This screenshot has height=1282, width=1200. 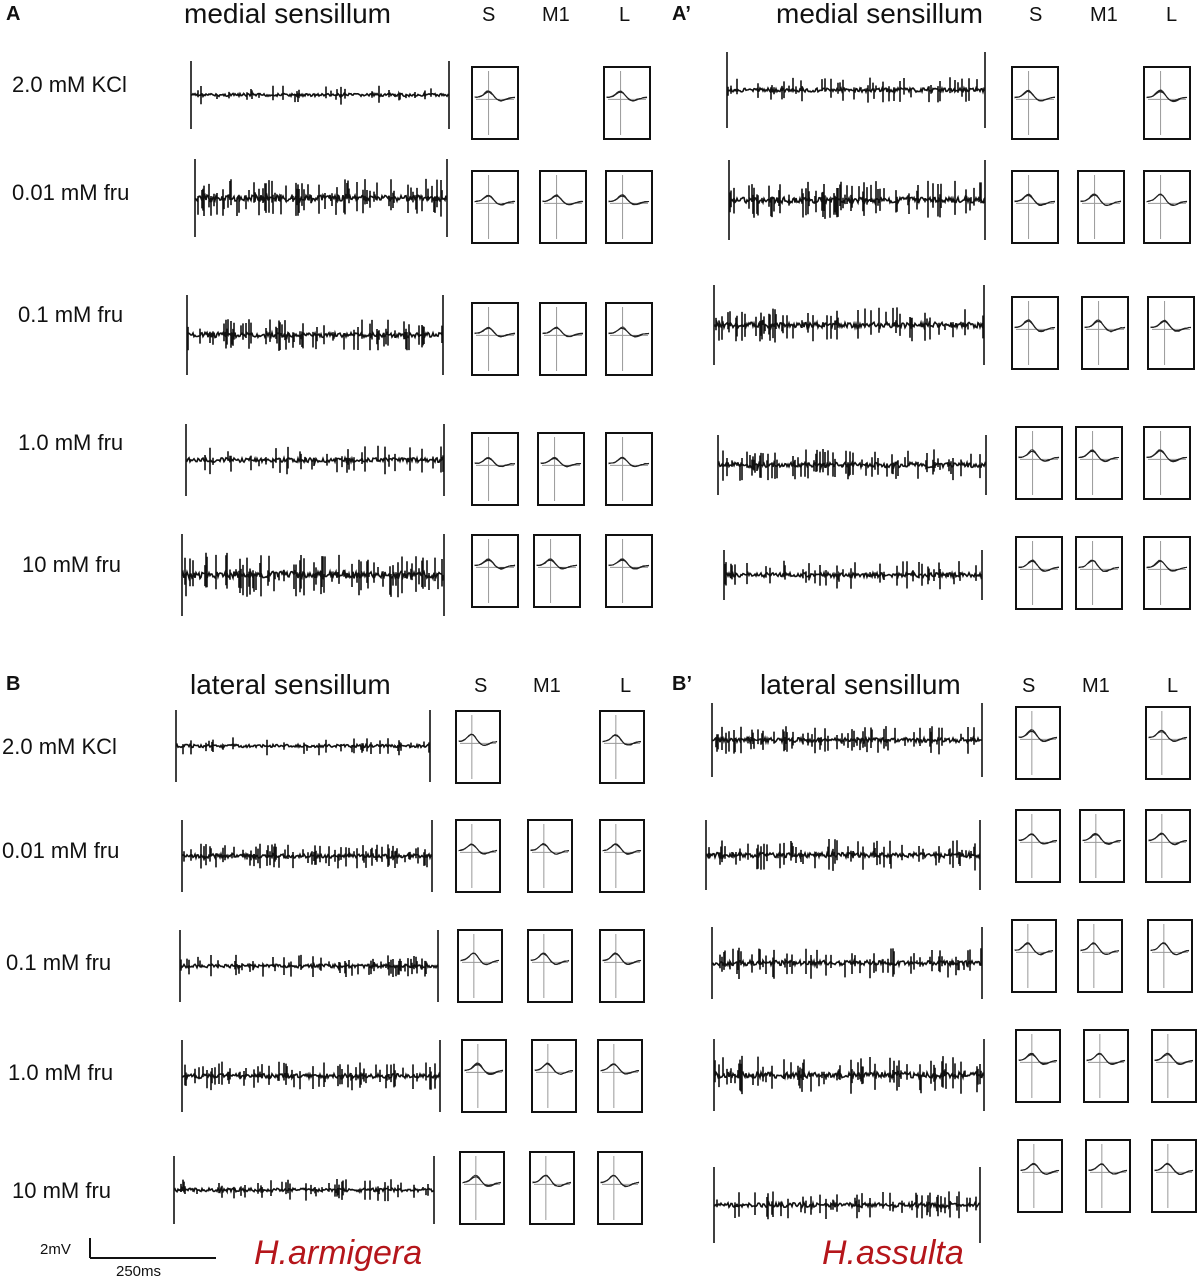 What do you see at coordinates (860, 684) in the screenshot?
I see `panel-title-b-prime: lateral sensillum` at bounding box center [860, 684].